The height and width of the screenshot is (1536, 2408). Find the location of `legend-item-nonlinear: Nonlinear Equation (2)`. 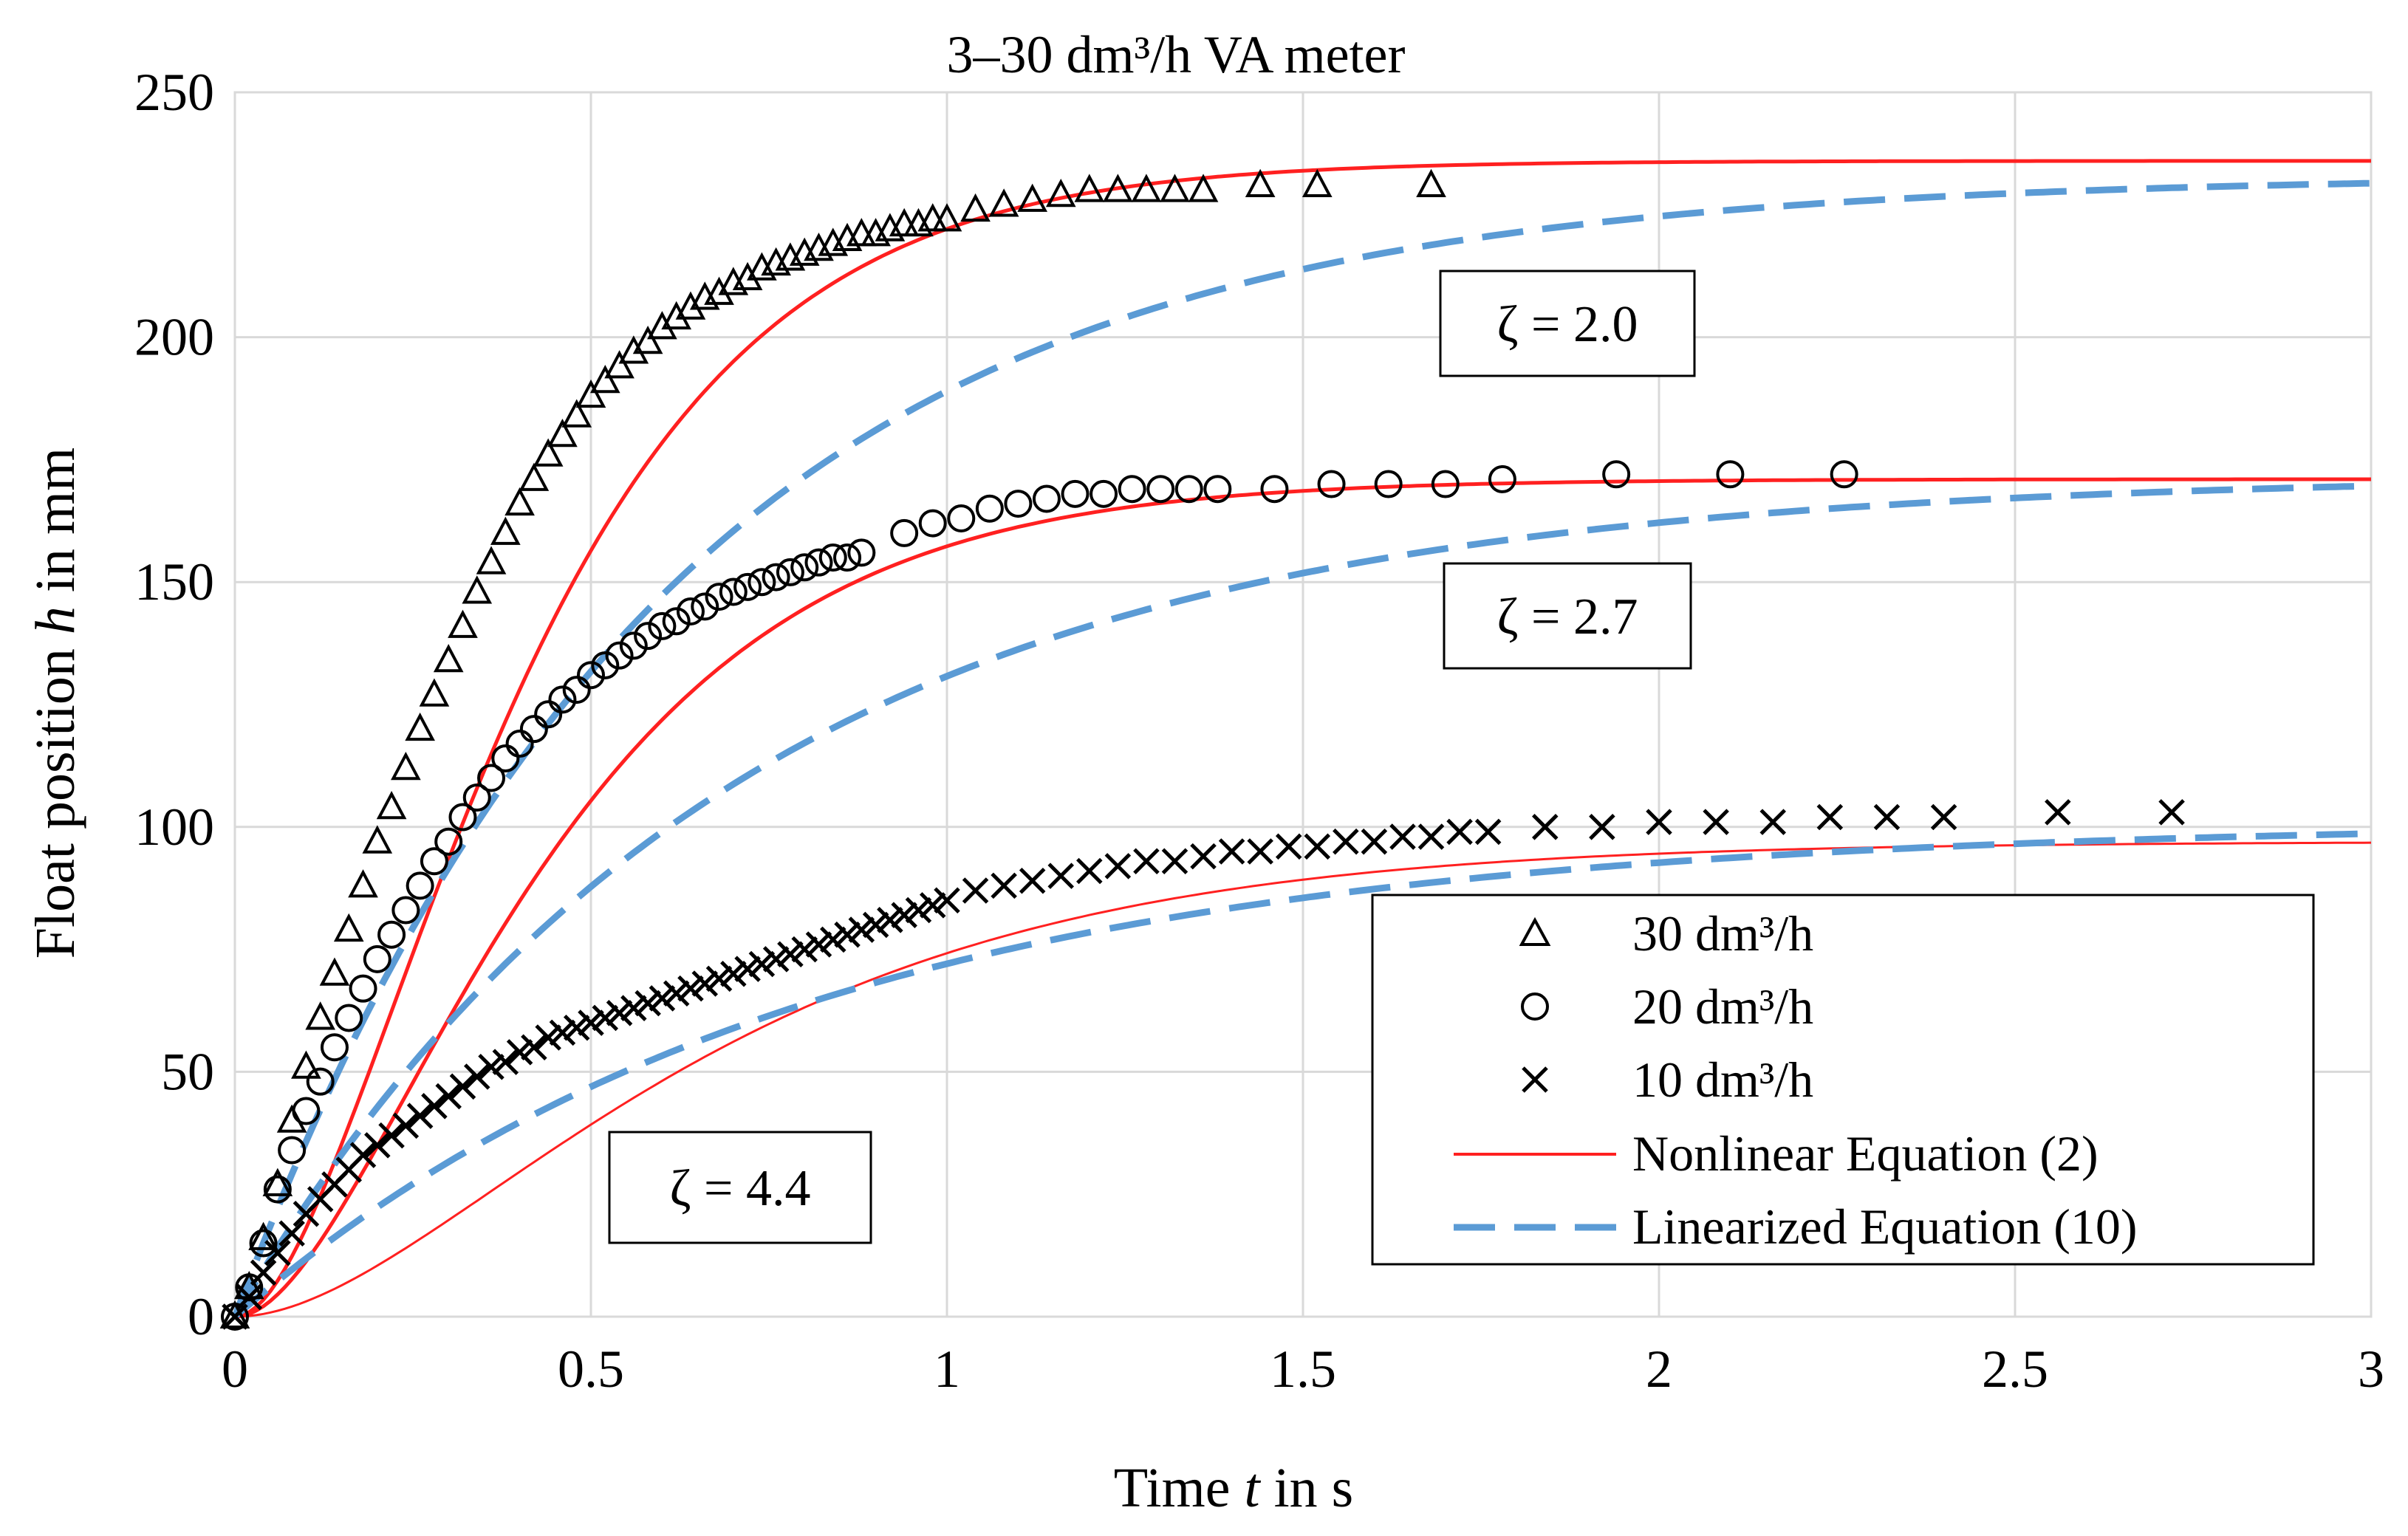

legend-item-nonlinear: Nonlinear Equation (2) is located at coordinates (1776, 1153).